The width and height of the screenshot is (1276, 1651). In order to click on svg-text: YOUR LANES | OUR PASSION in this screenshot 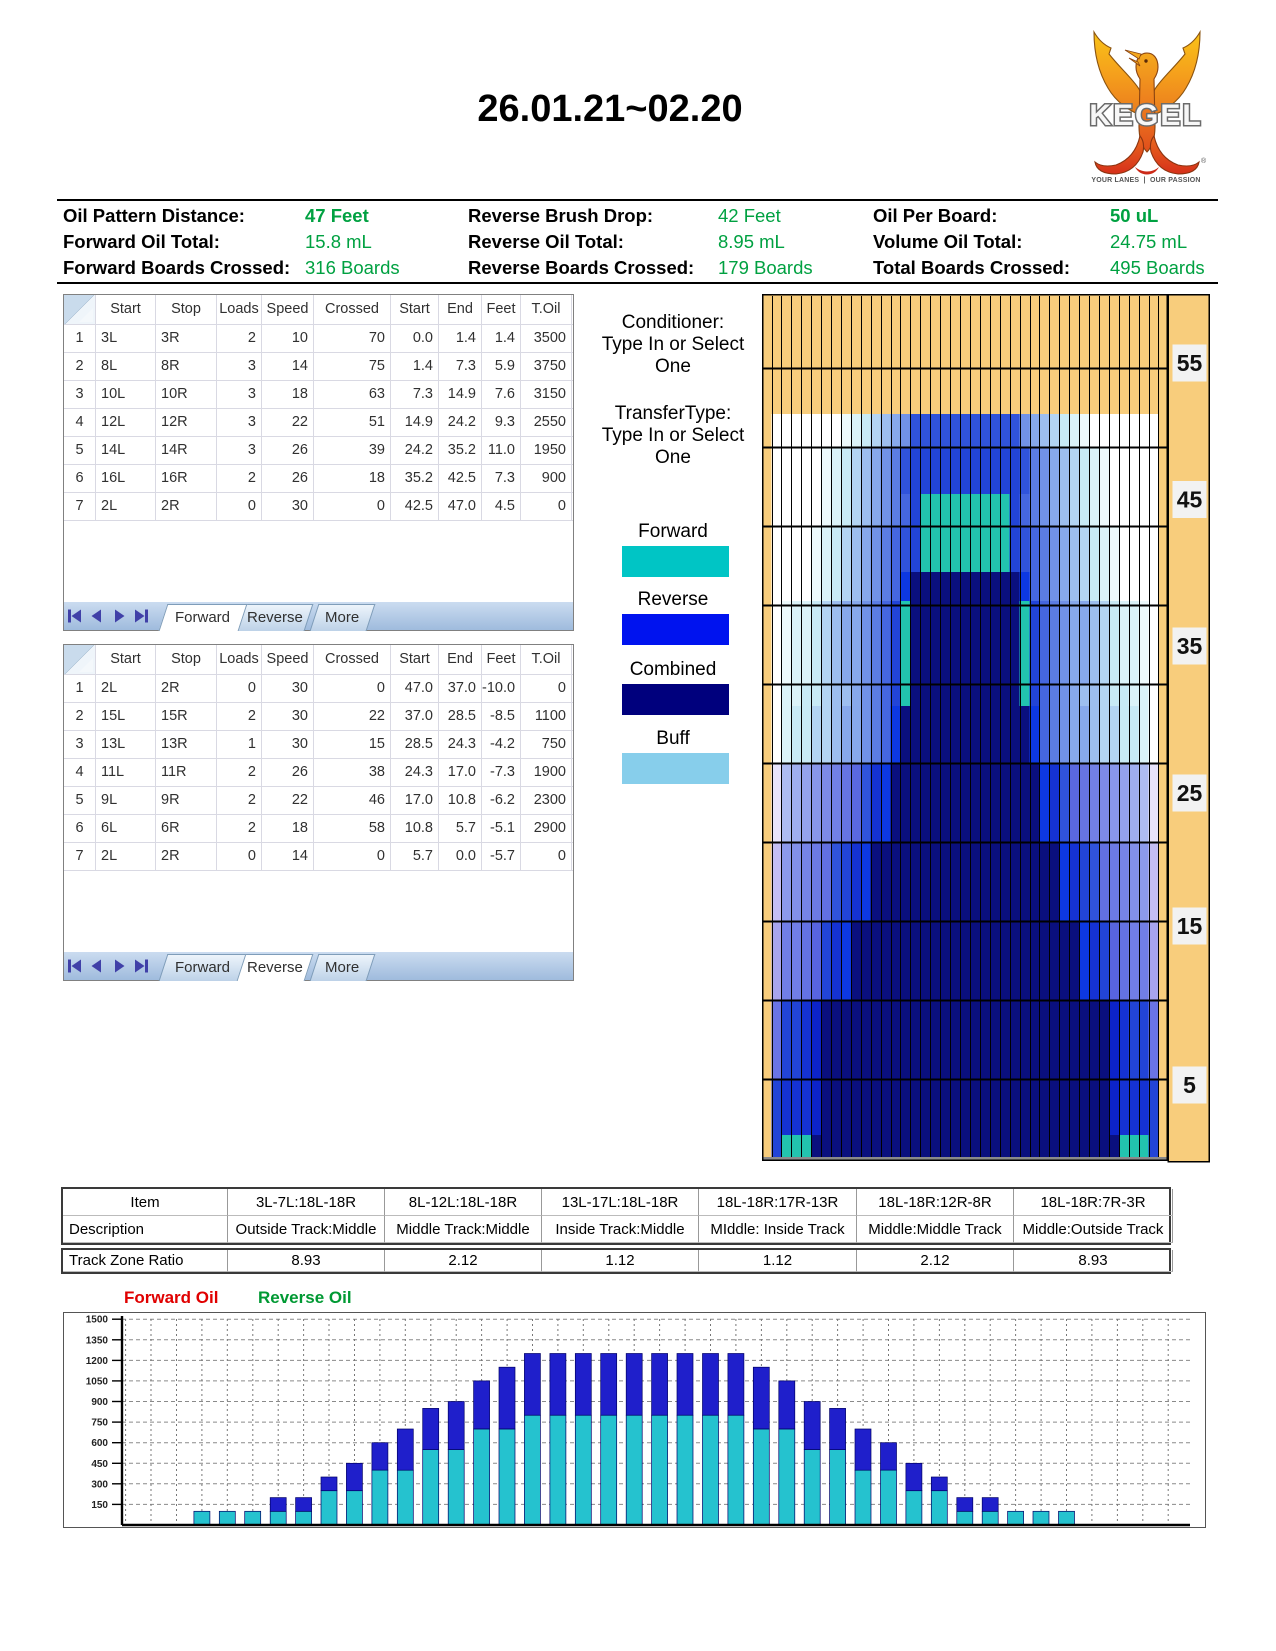, I will do `click(1145, 180)`.